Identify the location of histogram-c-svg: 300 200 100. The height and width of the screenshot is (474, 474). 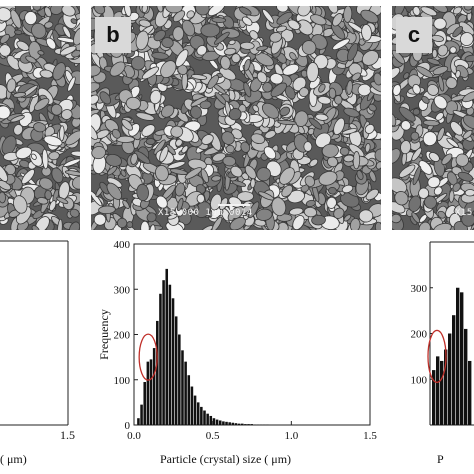
(442, 333).